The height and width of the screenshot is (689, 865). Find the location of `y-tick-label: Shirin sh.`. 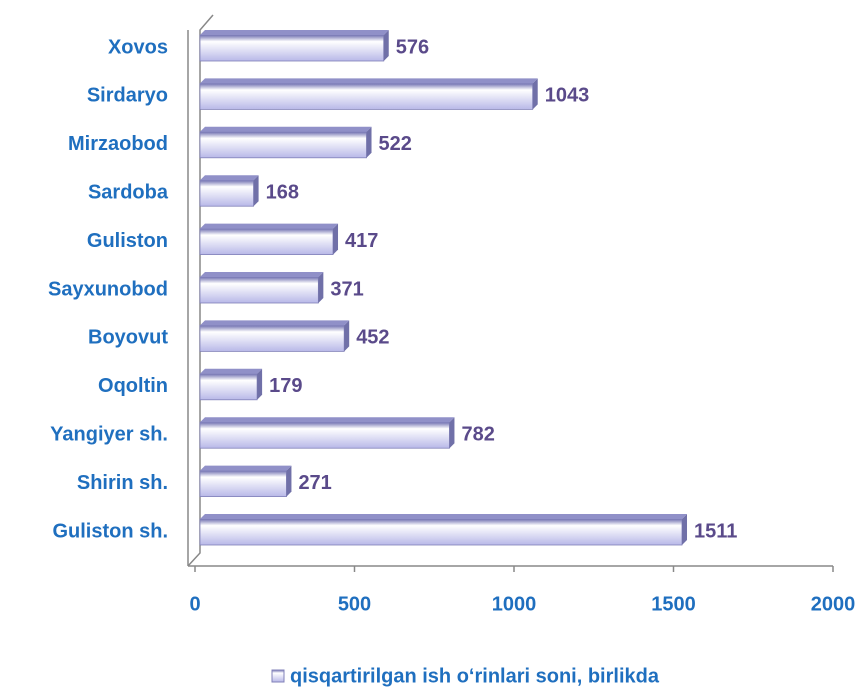

y-tick-label: Shirin sh. is located at coordinates (122, 483).